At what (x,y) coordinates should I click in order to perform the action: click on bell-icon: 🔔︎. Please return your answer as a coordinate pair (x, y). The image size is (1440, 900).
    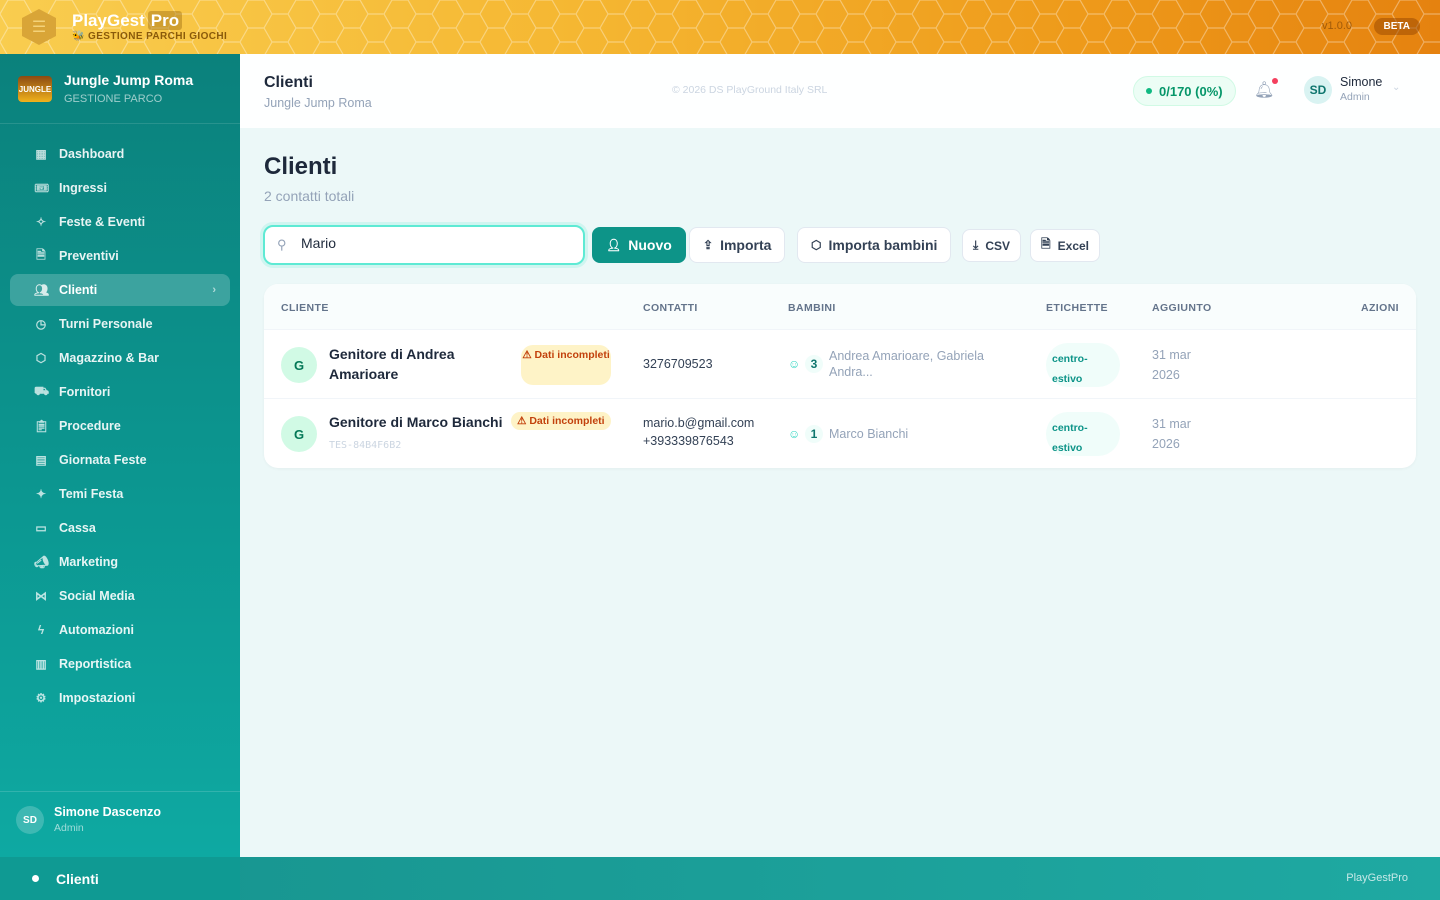
    Looking at the image, I should click on (1266, 89).